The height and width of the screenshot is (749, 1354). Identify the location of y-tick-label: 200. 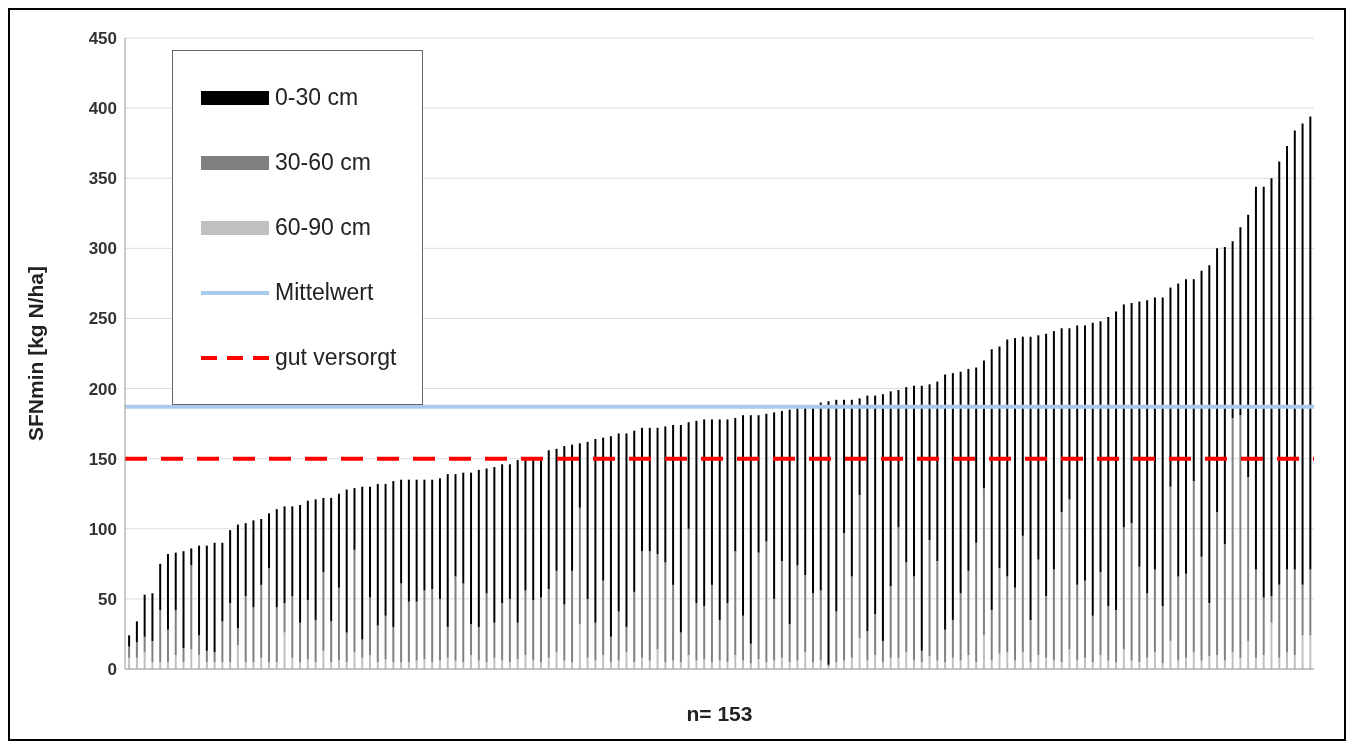
(102, 389).